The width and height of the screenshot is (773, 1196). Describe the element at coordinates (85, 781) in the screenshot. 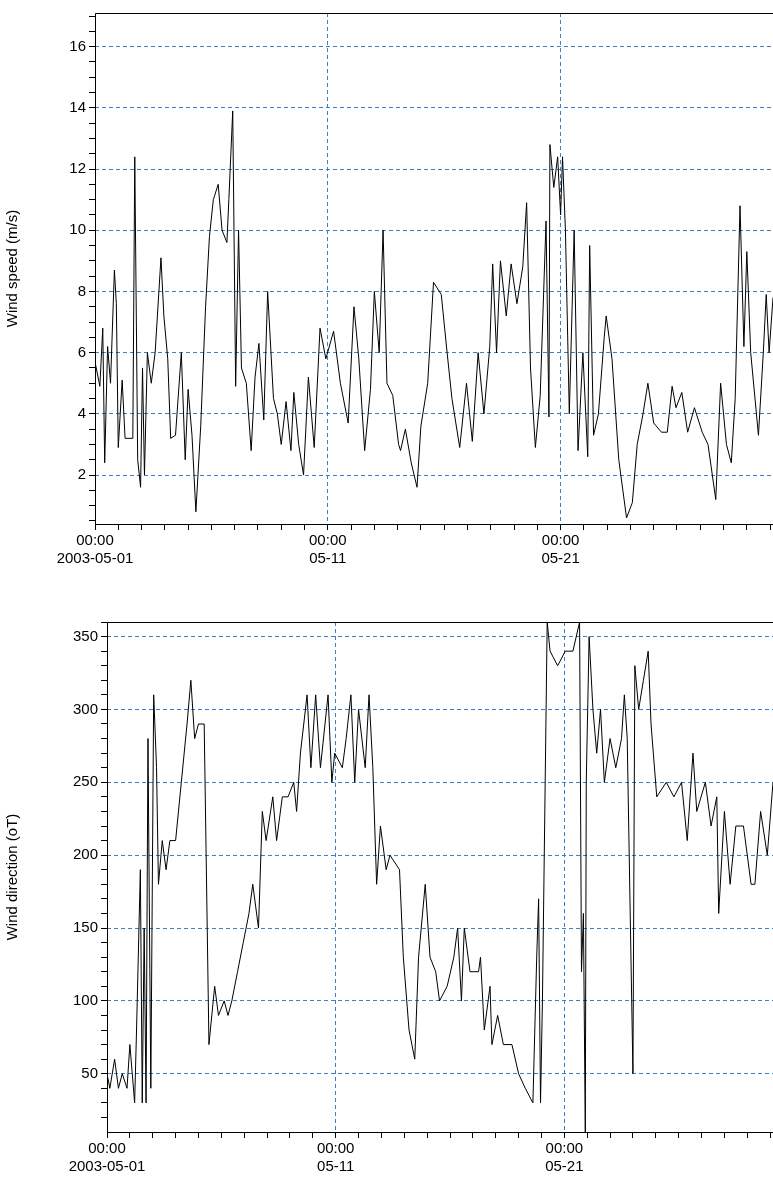

I see `y-tick-label: 250` at that location.